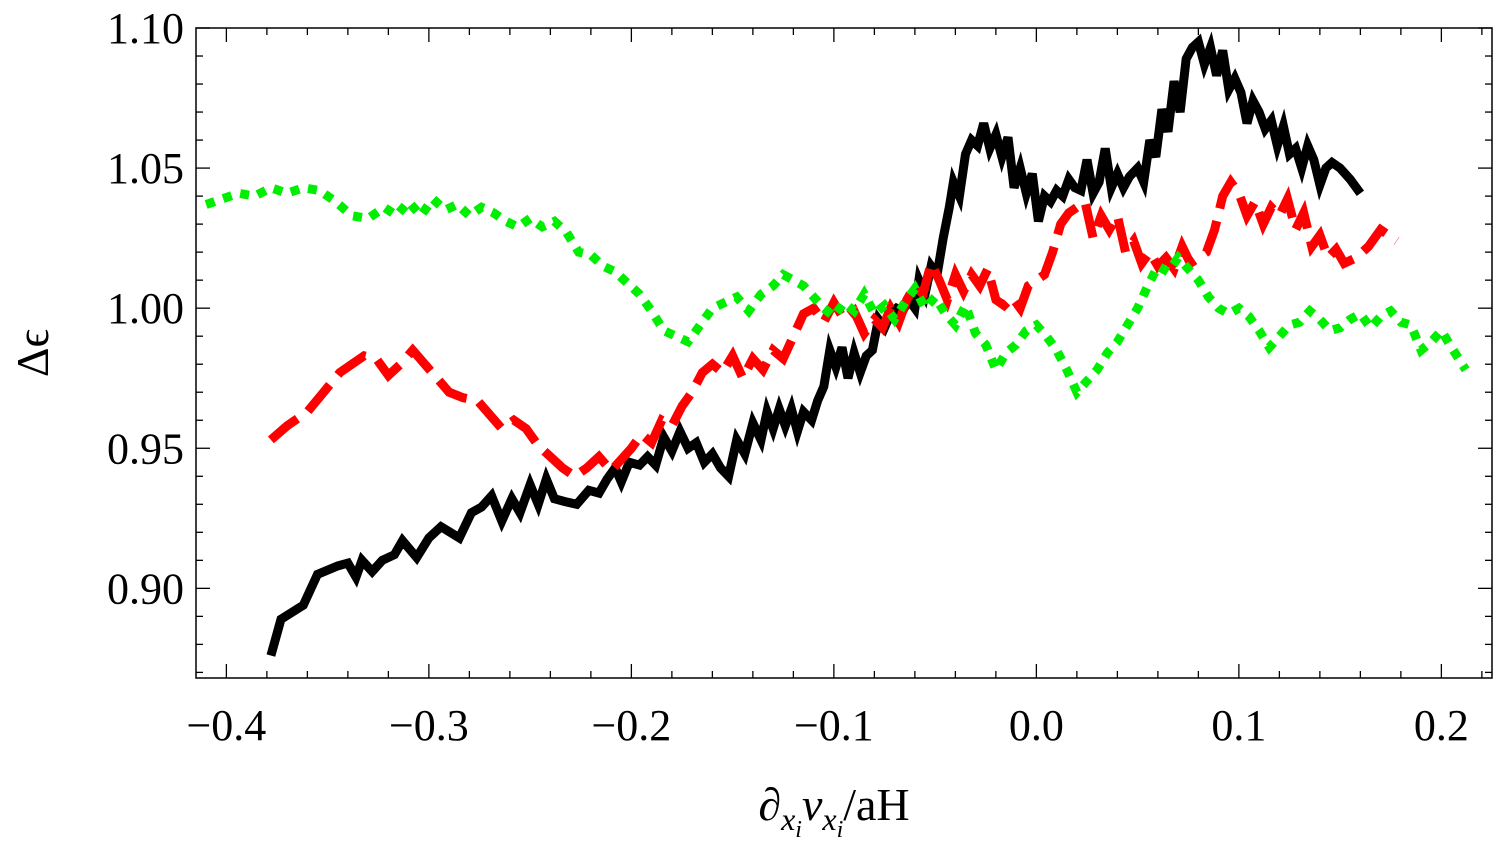 This screenshot has height=843, width=1495. I want to click on x-axis-label: ∂xivxi/aH, so click(833, 811).